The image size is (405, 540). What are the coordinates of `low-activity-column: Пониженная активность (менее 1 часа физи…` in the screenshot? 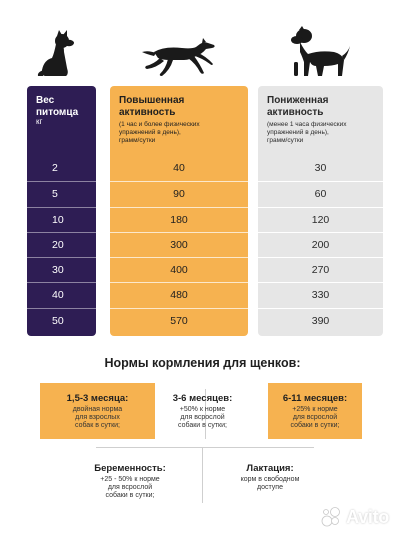 It's located at (320, 211).